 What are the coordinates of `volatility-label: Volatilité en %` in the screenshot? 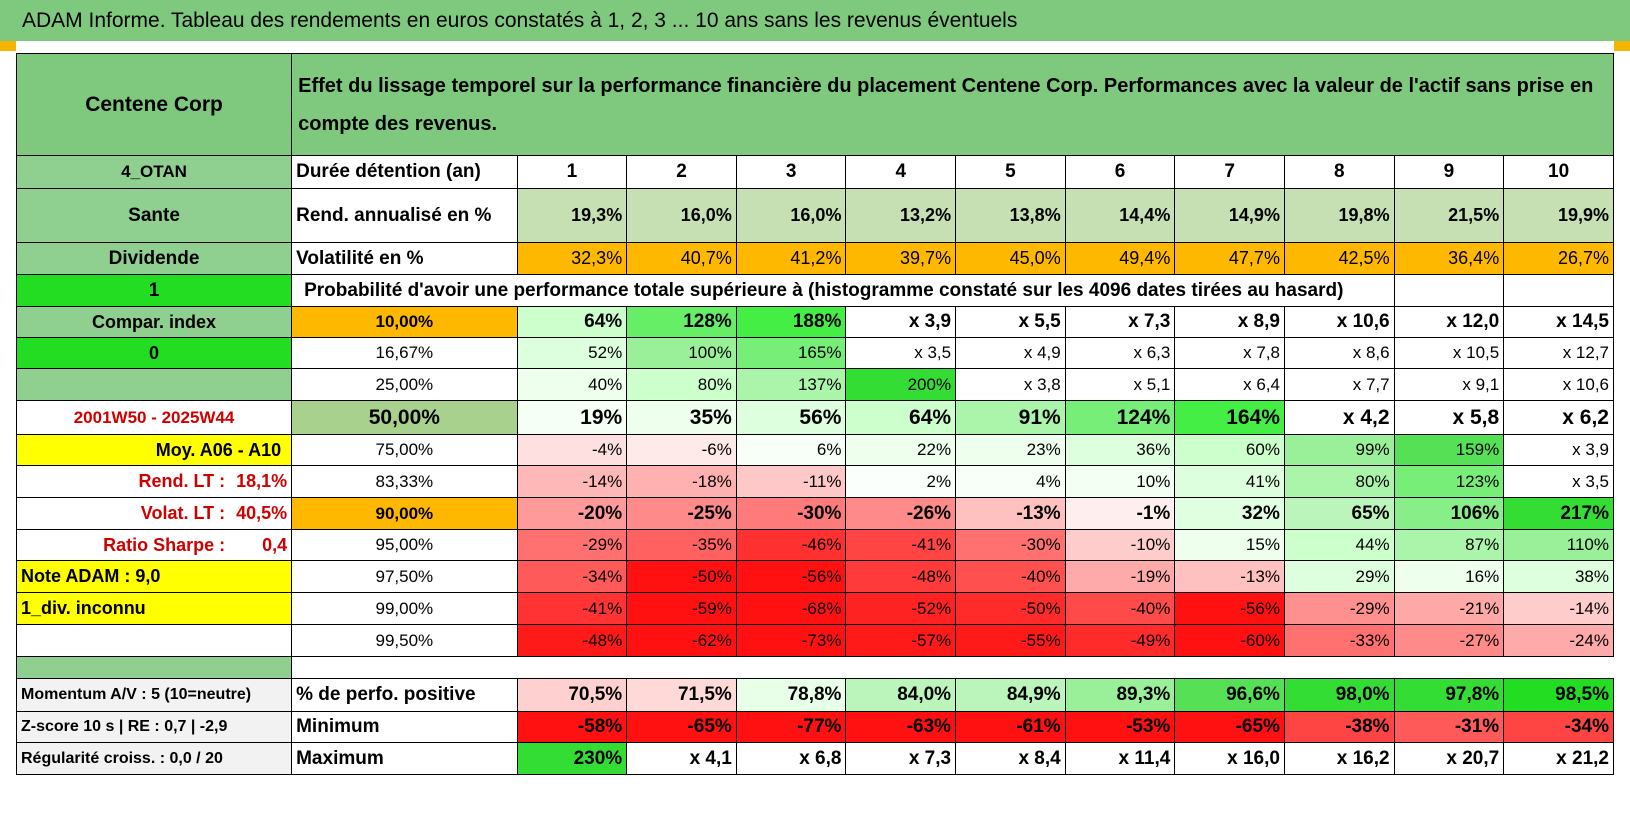 It's located at (404, 258).